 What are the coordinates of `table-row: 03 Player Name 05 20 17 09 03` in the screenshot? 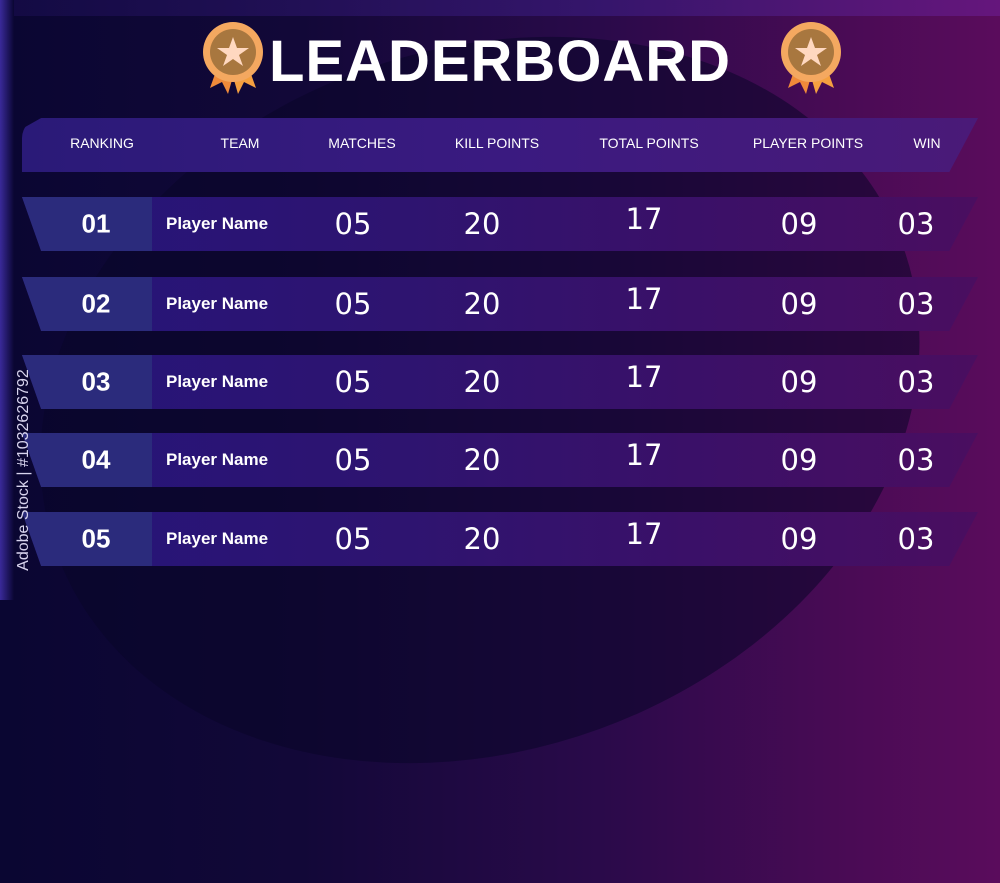 It's located at (500, 382).